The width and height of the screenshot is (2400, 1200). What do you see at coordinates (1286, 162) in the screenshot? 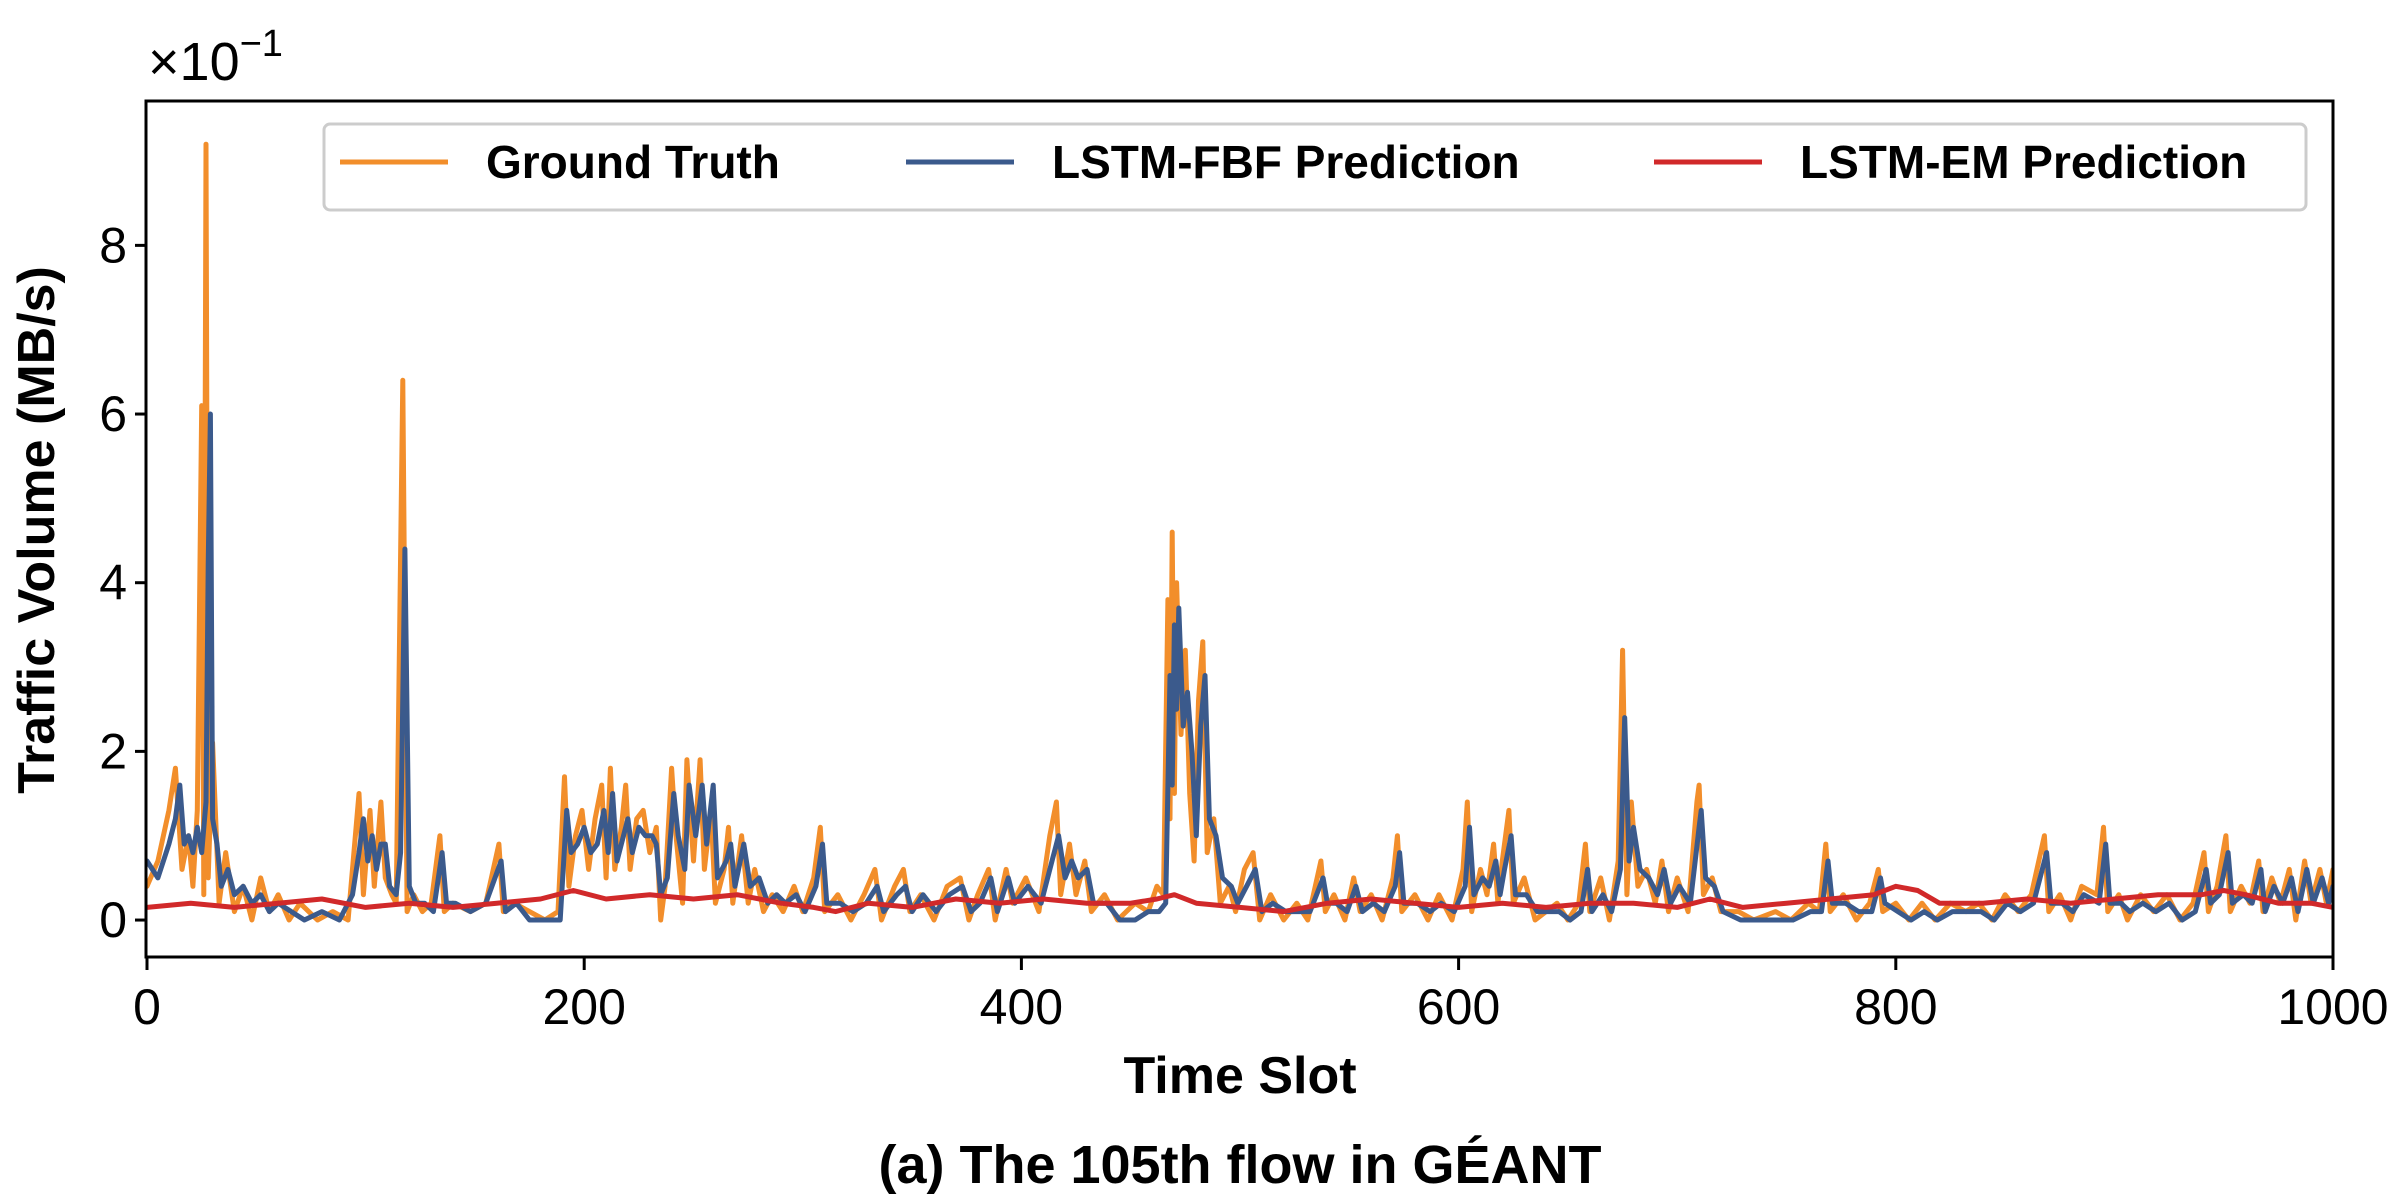
I see `legend-label-2: LSTM-FBF Prediction` at bounding box center [1286, 162].